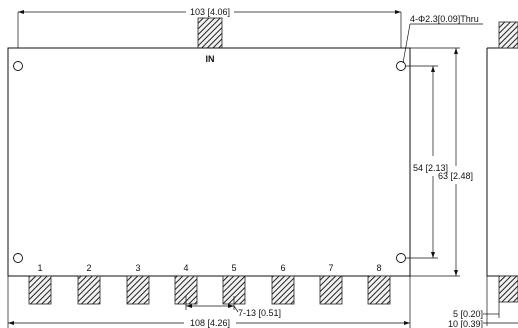 Image resolution: width=518 pixels, height=328 pixels. Describe the element at coordinates (39, 268) in the screenshot. I see `port-number: 1` at that location.